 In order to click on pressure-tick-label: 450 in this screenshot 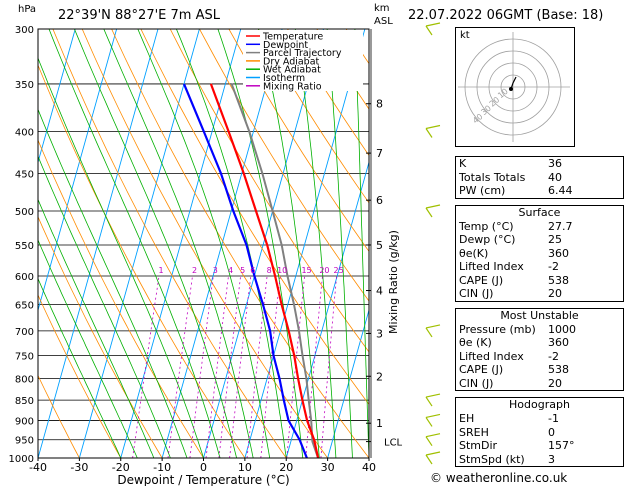, I will do `click(24, 174)`.